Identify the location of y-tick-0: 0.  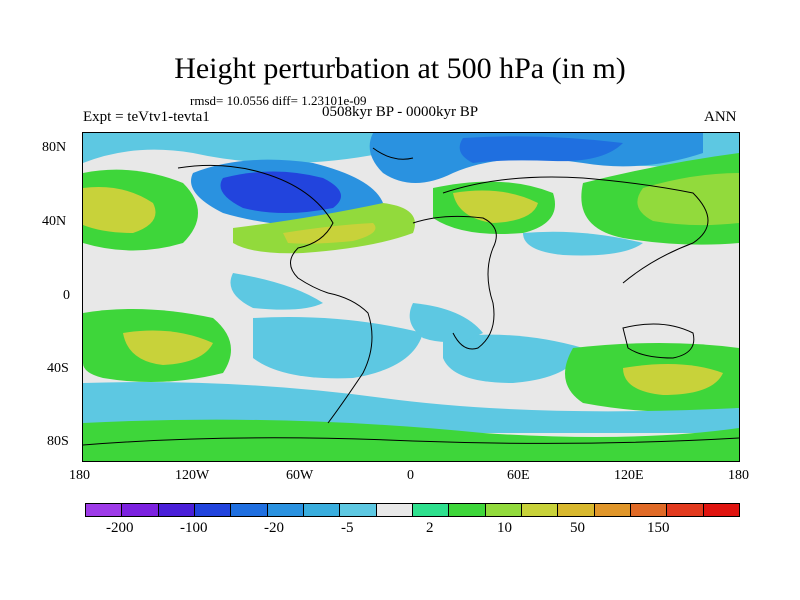
(66, 295).